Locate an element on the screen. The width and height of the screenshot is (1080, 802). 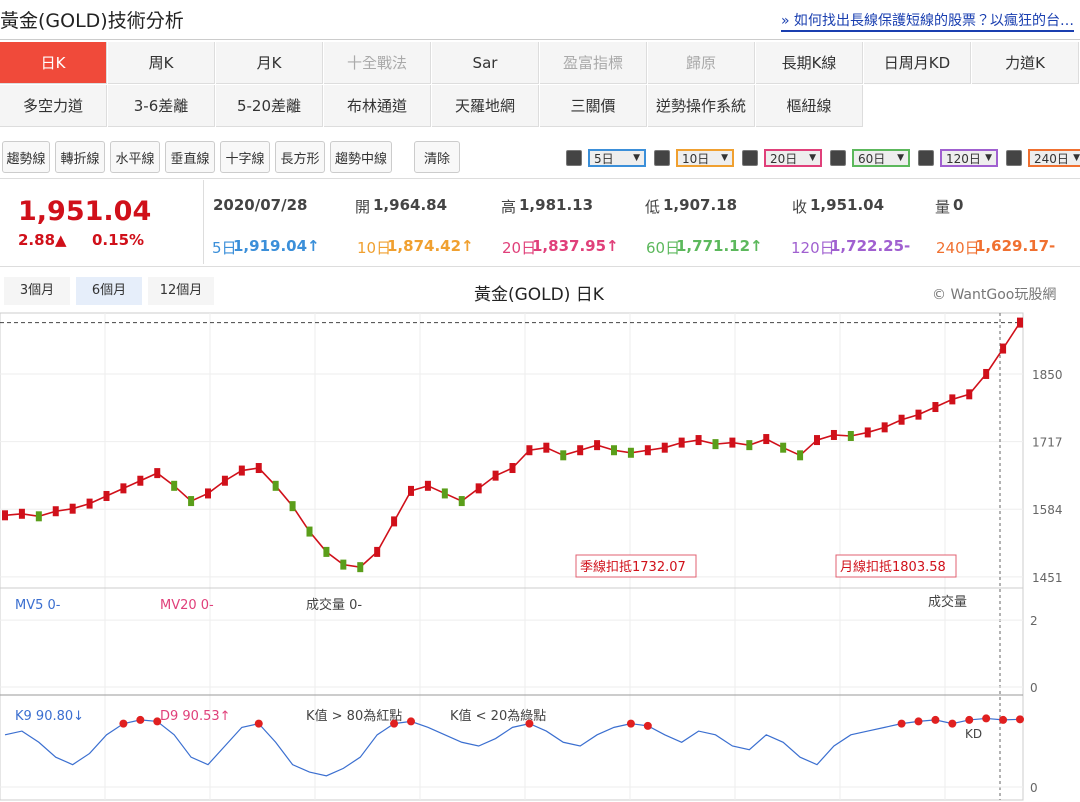
y-tick-label: 1717 is located at coordinates (1047, 443).